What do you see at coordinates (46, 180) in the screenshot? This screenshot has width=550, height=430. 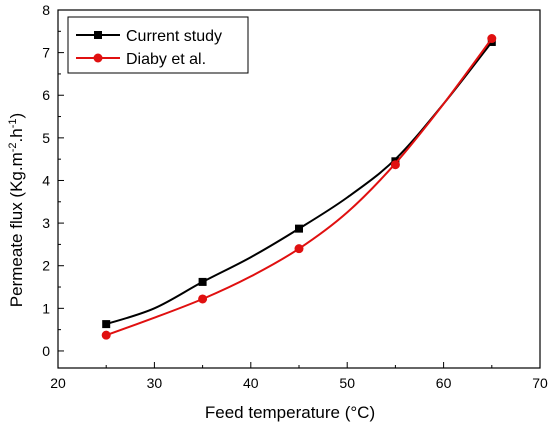 I see `y-tick-label: 4` at bounding box center [46, 180].